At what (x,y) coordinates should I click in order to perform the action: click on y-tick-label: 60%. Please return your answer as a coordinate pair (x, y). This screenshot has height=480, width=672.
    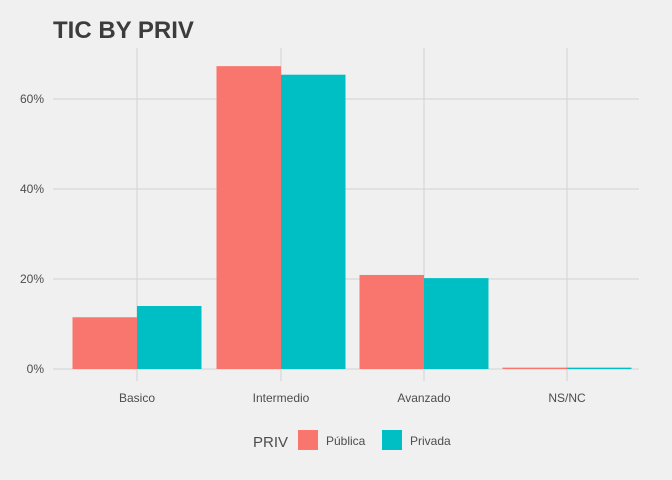
    Looking at the image, I should click on (32, 99).